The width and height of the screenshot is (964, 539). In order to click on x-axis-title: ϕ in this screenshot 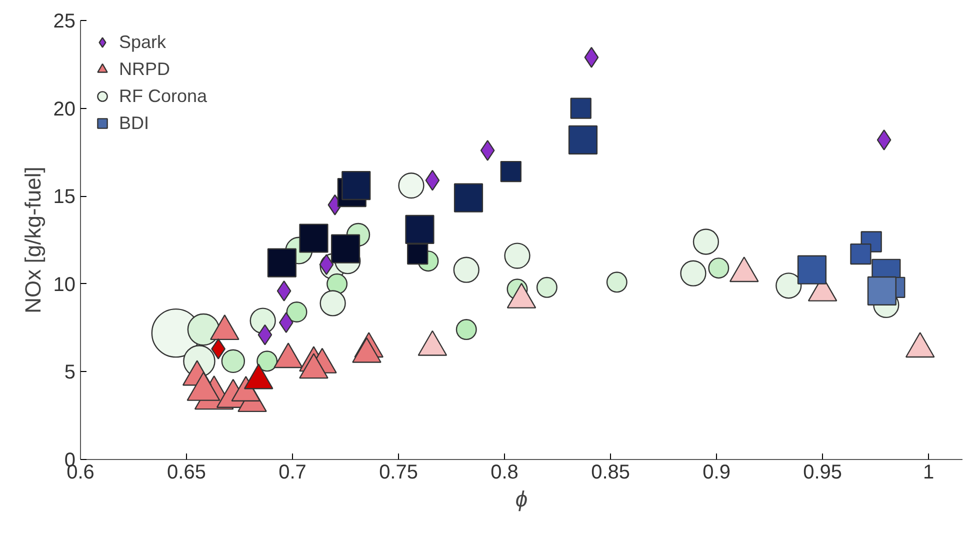, I will do `click(521, 499)`.